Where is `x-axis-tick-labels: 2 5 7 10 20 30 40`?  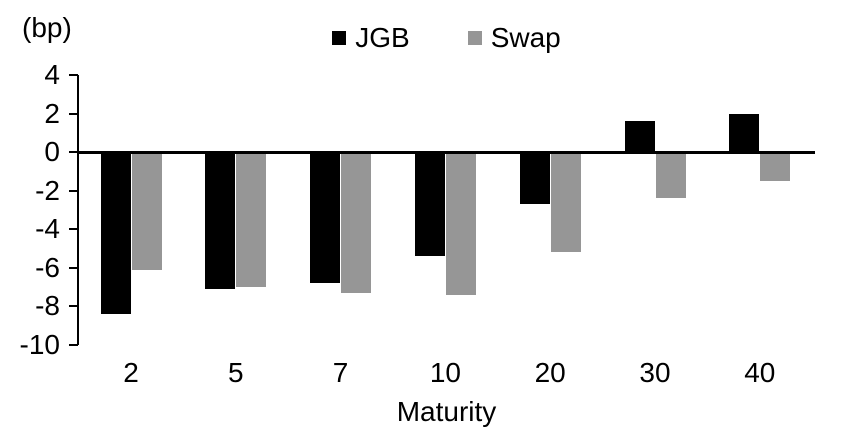
x-axis-tick-labels: 2 5 7 10 20 30 40 is located at coordinates (446, 373).